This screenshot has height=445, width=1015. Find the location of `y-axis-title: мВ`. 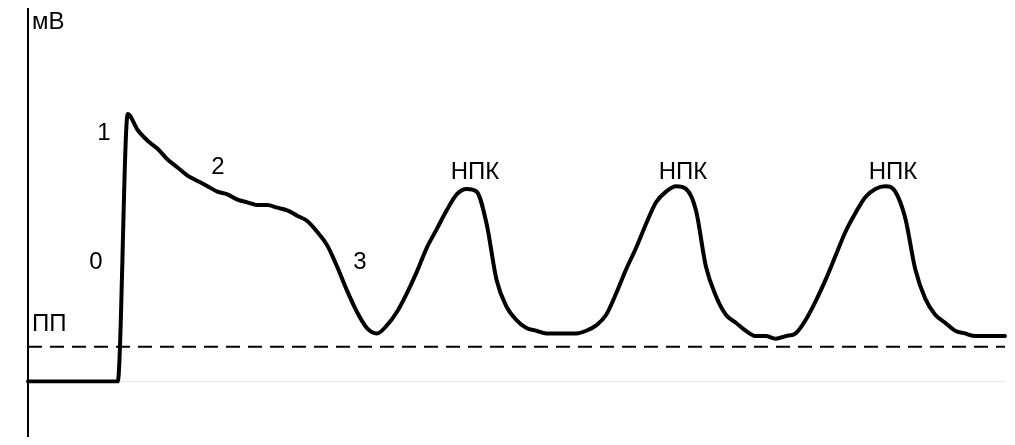

y-axis-title: мВ is located at coordinates (48, 20).